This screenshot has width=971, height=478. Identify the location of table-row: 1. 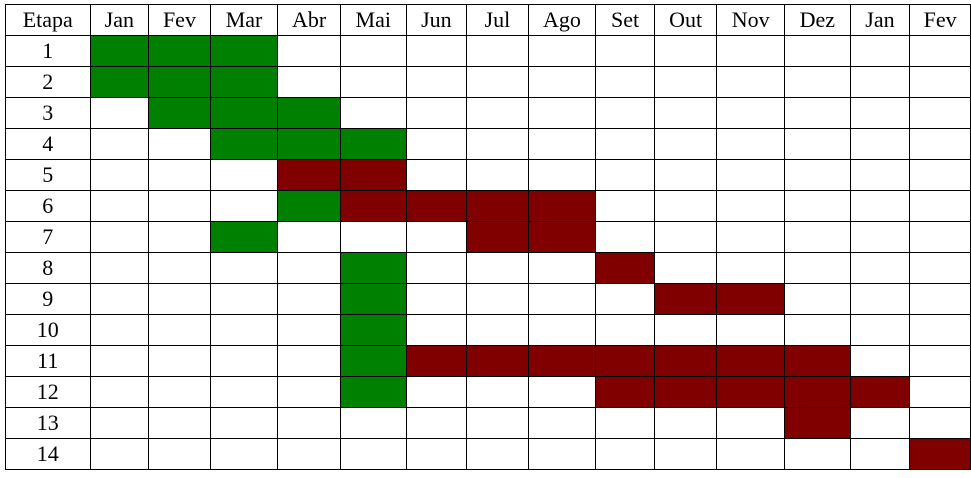
(488, 51).